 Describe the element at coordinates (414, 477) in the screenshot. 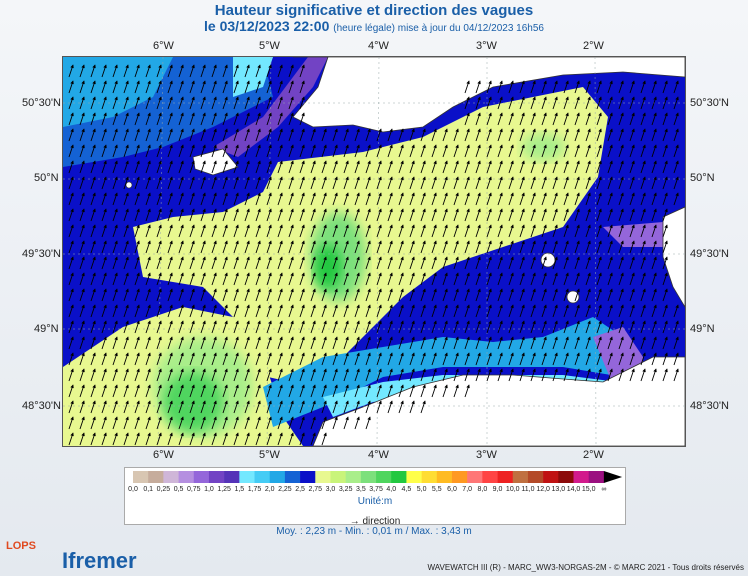

I see `colorbar-swatch` at that location.